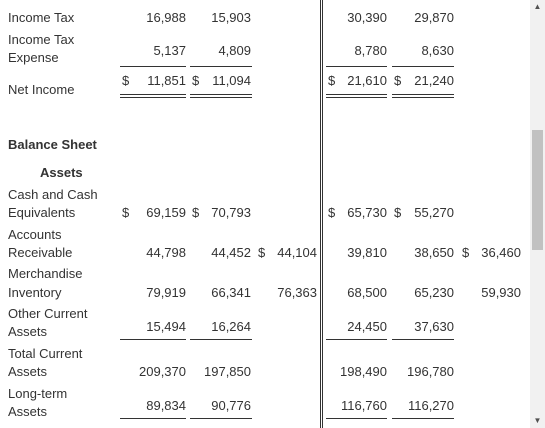 This screenshot has height=428, width=545. Describe the element at coordinates (166, 80) in the screenshot. I see `cell: 11,851` at that location.